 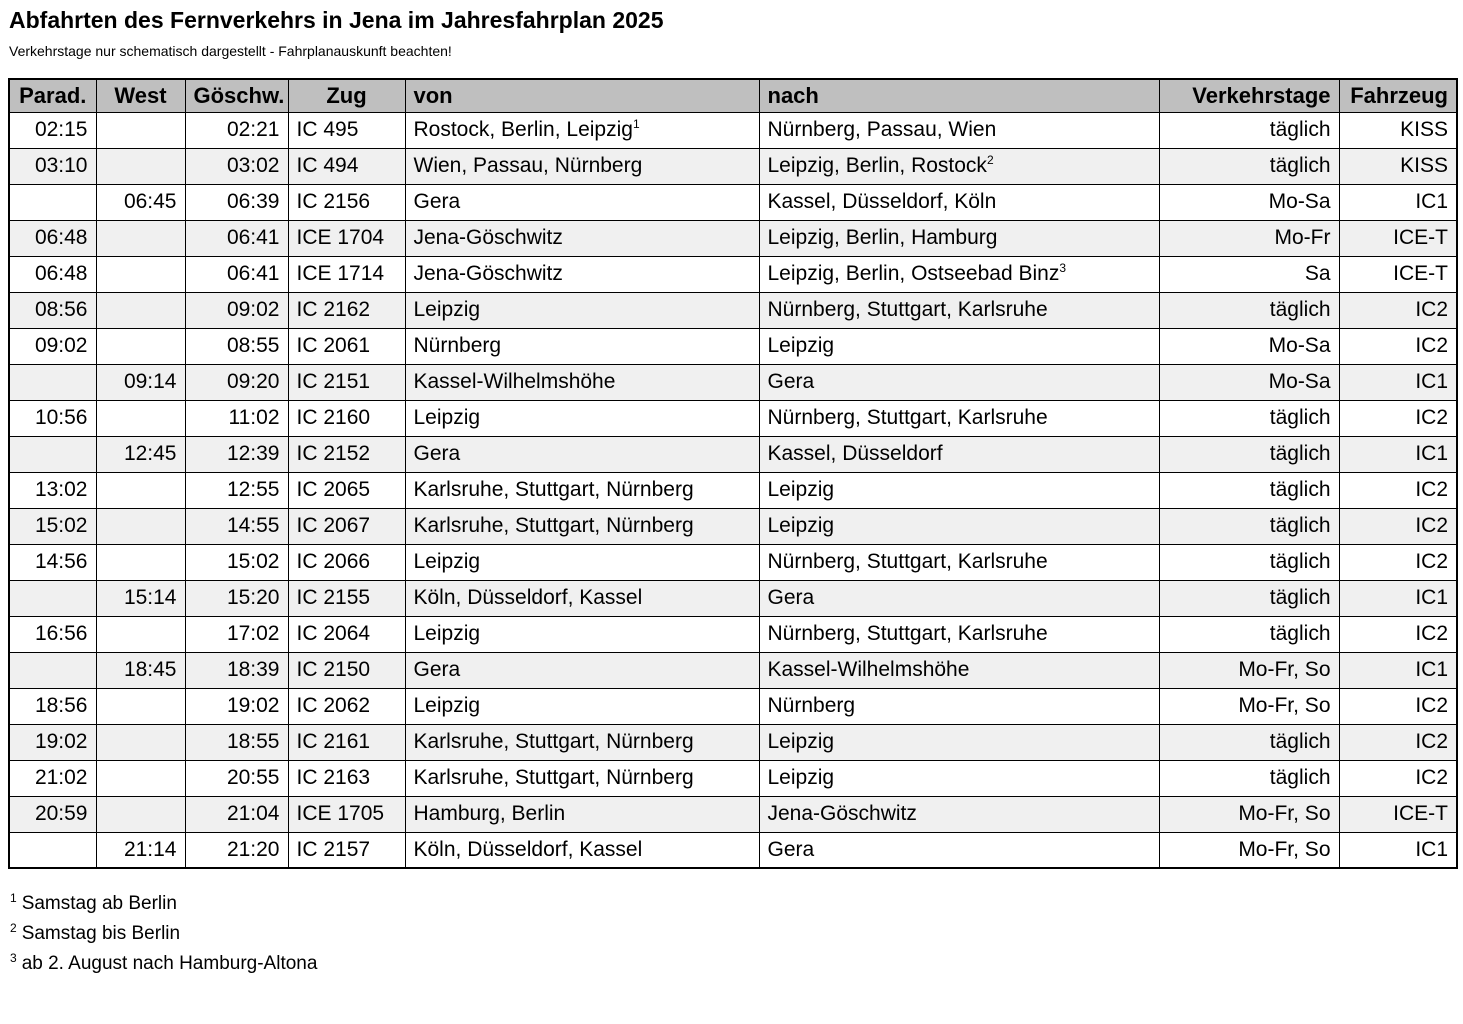 I want to click on cell-zug: IC 2157, so click(x=346, y=850).